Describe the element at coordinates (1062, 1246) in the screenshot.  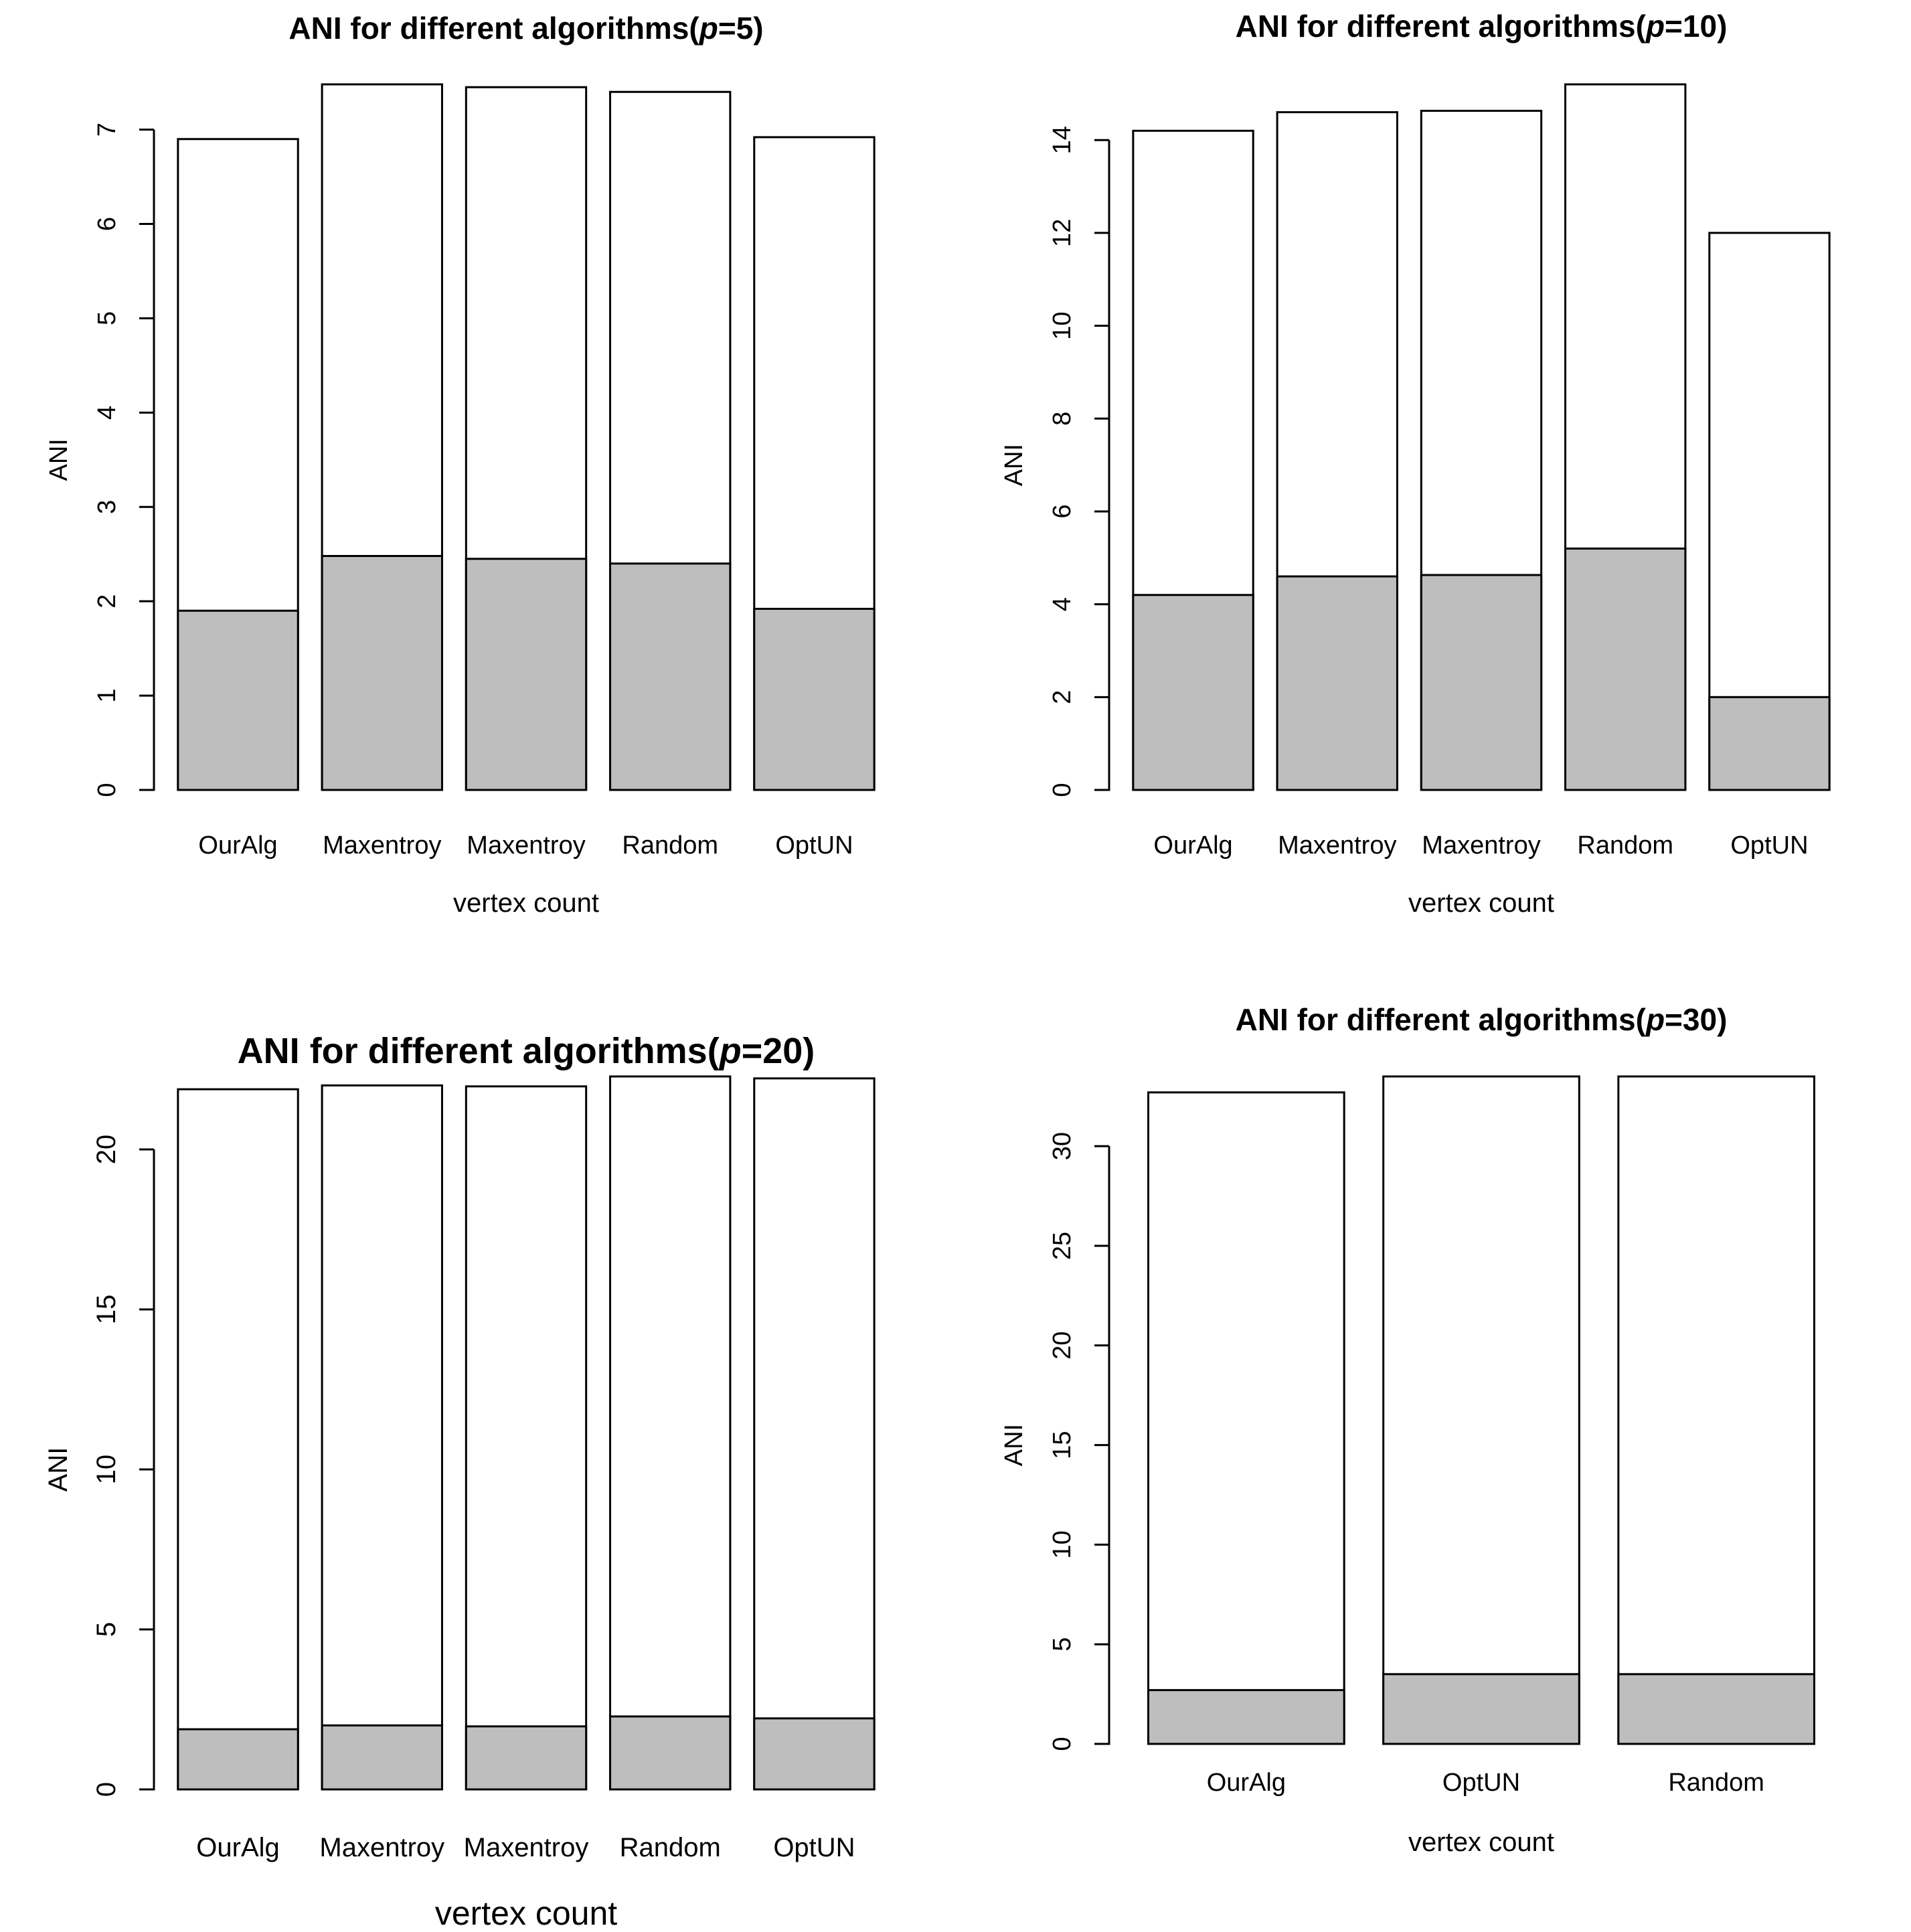
I see `y-tick-label: 25` at that location.